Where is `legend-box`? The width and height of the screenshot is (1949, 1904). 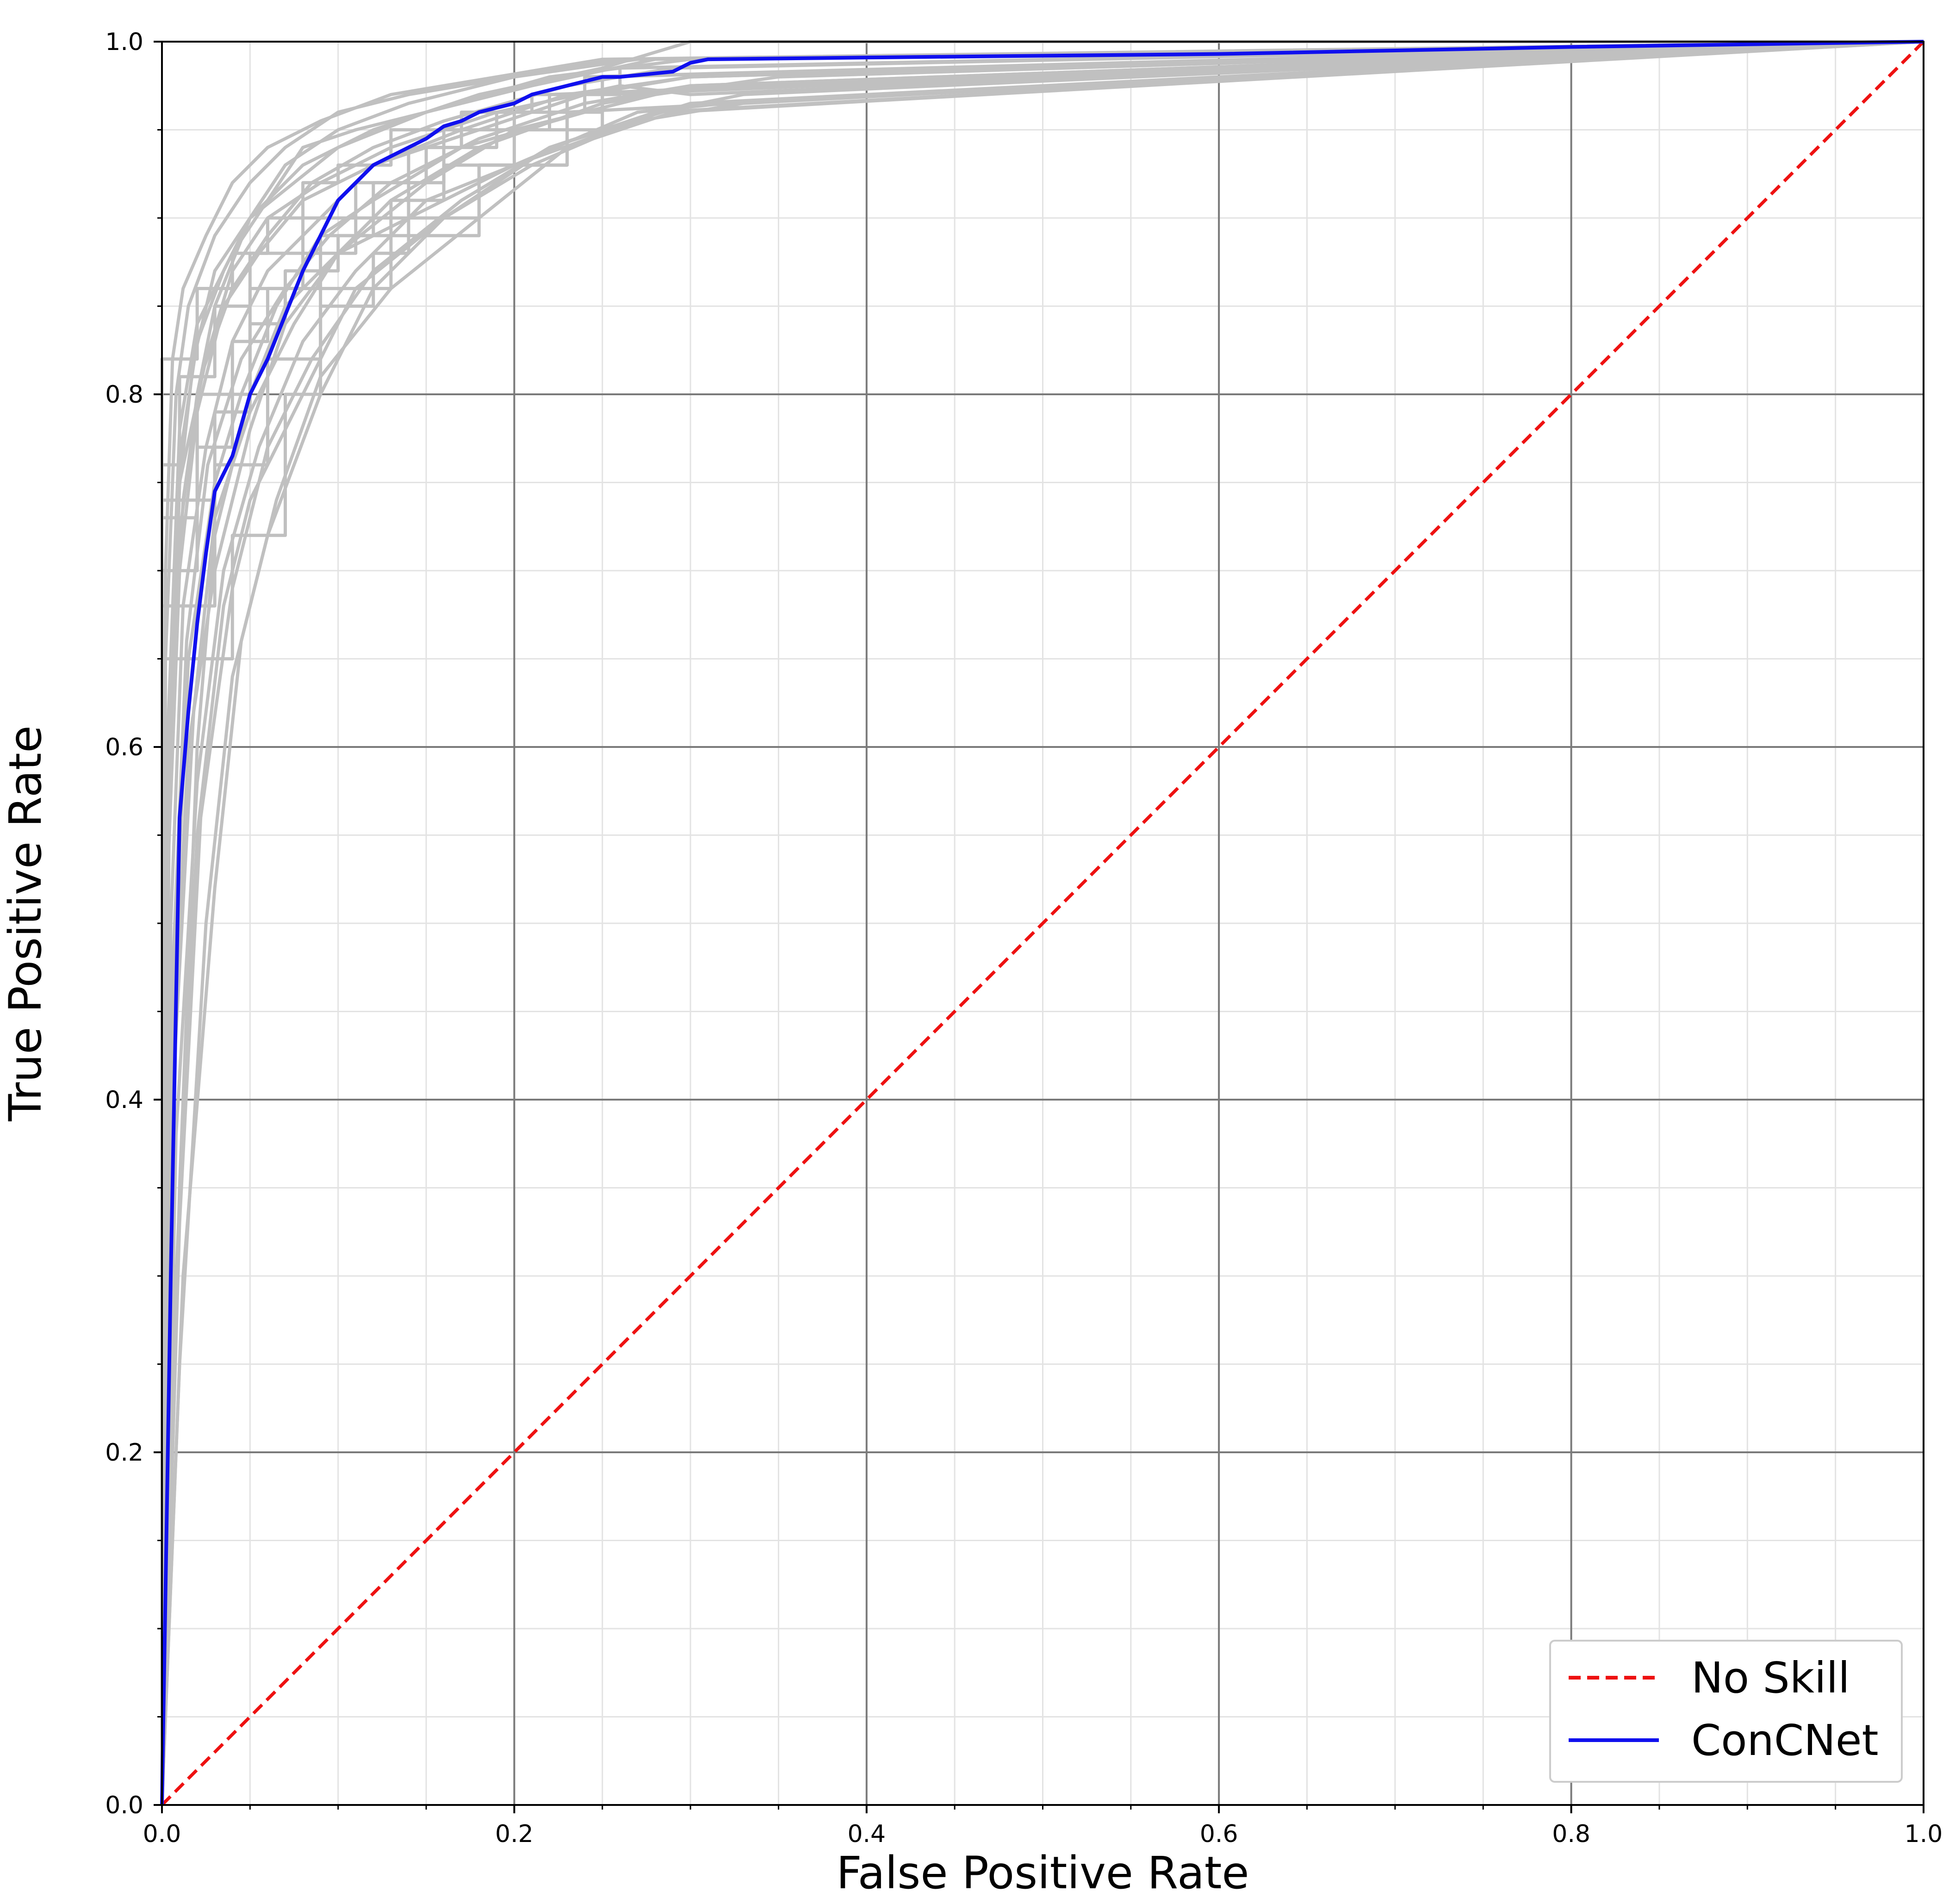 legend-box is located at coordinates (1726, 1711).